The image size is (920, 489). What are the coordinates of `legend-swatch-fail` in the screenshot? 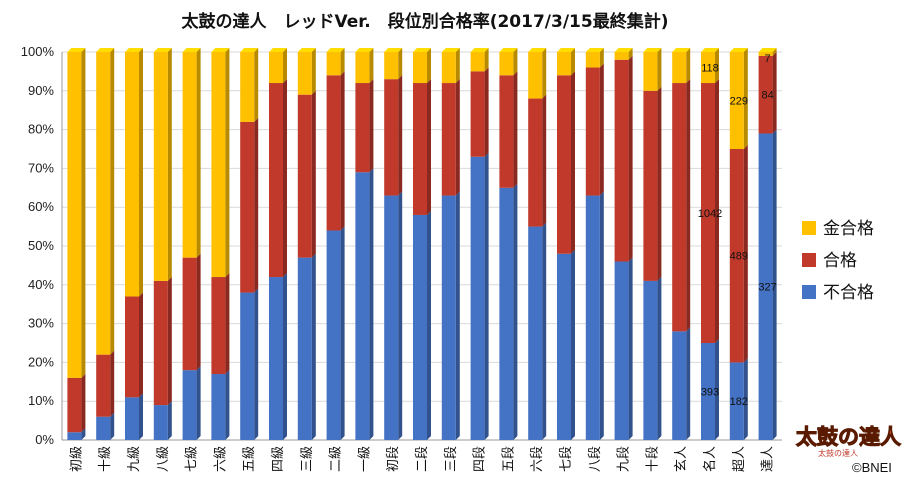 It's located at (809, 292).